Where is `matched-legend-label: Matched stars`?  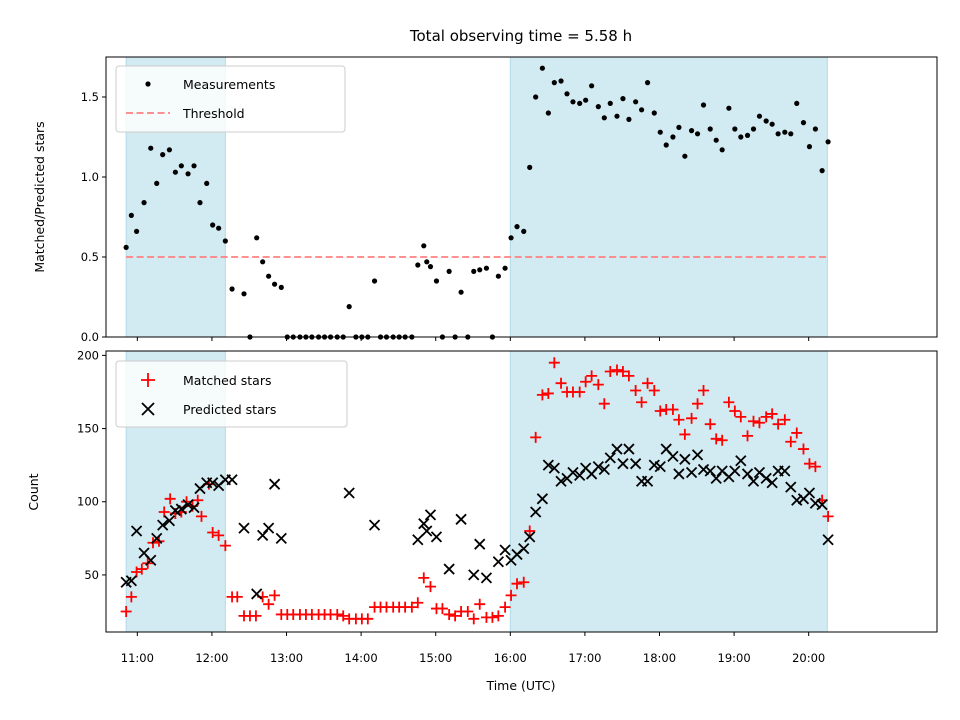 matched-legend-label: Matched stars is located at coordinates (227, 380).